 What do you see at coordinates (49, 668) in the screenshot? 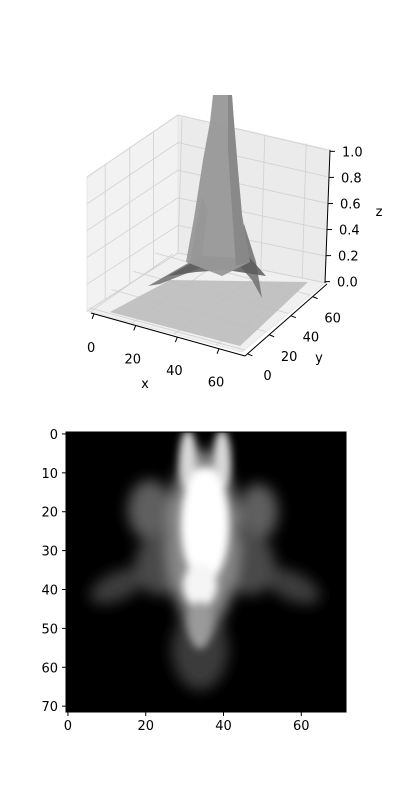
I see `heatmap-y-tick-label: 60` at bounding box center [49, 668].